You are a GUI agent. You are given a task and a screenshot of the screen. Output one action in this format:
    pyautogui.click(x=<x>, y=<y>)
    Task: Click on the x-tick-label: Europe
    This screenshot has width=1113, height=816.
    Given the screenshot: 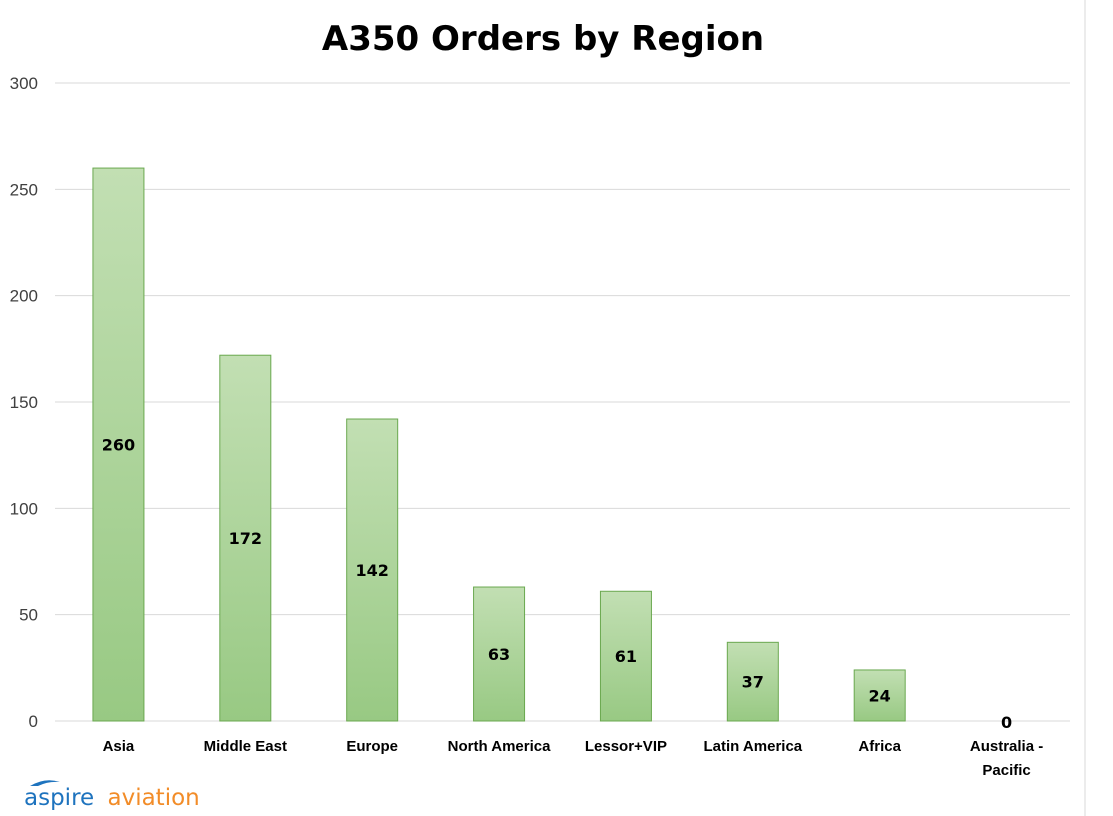 What is the action you would take?
    pyautogui.click(x=372, y=746)
    